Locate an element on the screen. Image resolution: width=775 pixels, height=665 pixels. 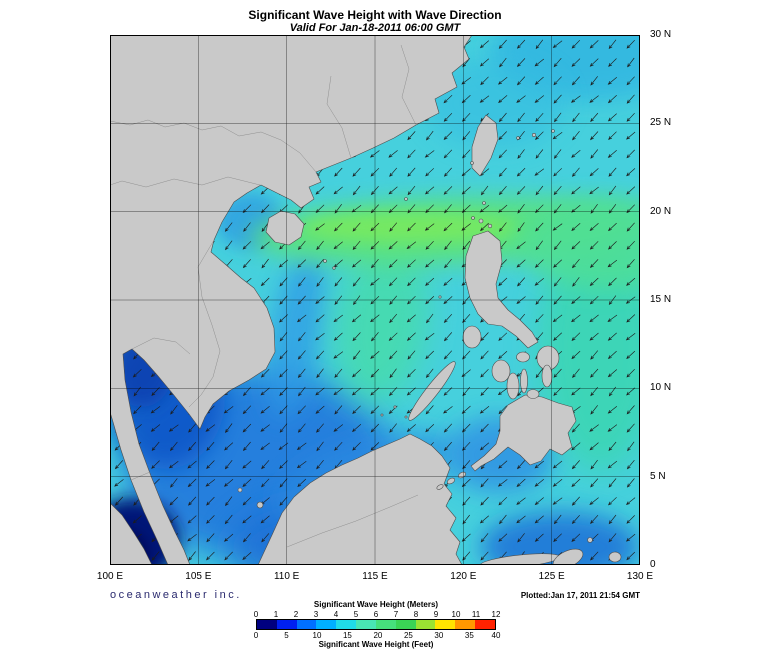
feet-tick-label: 30 is located at coordinates (439, 635).